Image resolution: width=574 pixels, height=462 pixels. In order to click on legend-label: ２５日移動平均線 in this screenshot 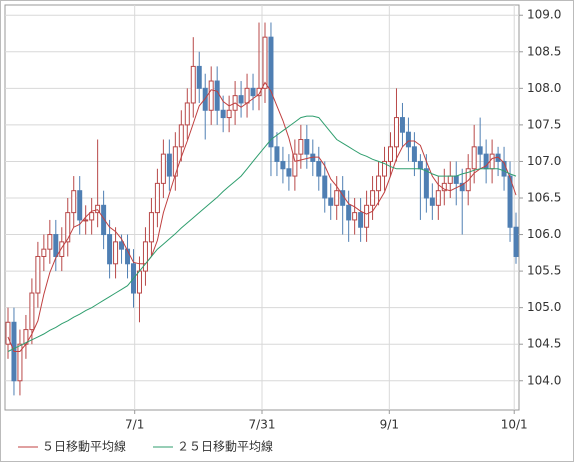, I will do `click(225, 446)`.